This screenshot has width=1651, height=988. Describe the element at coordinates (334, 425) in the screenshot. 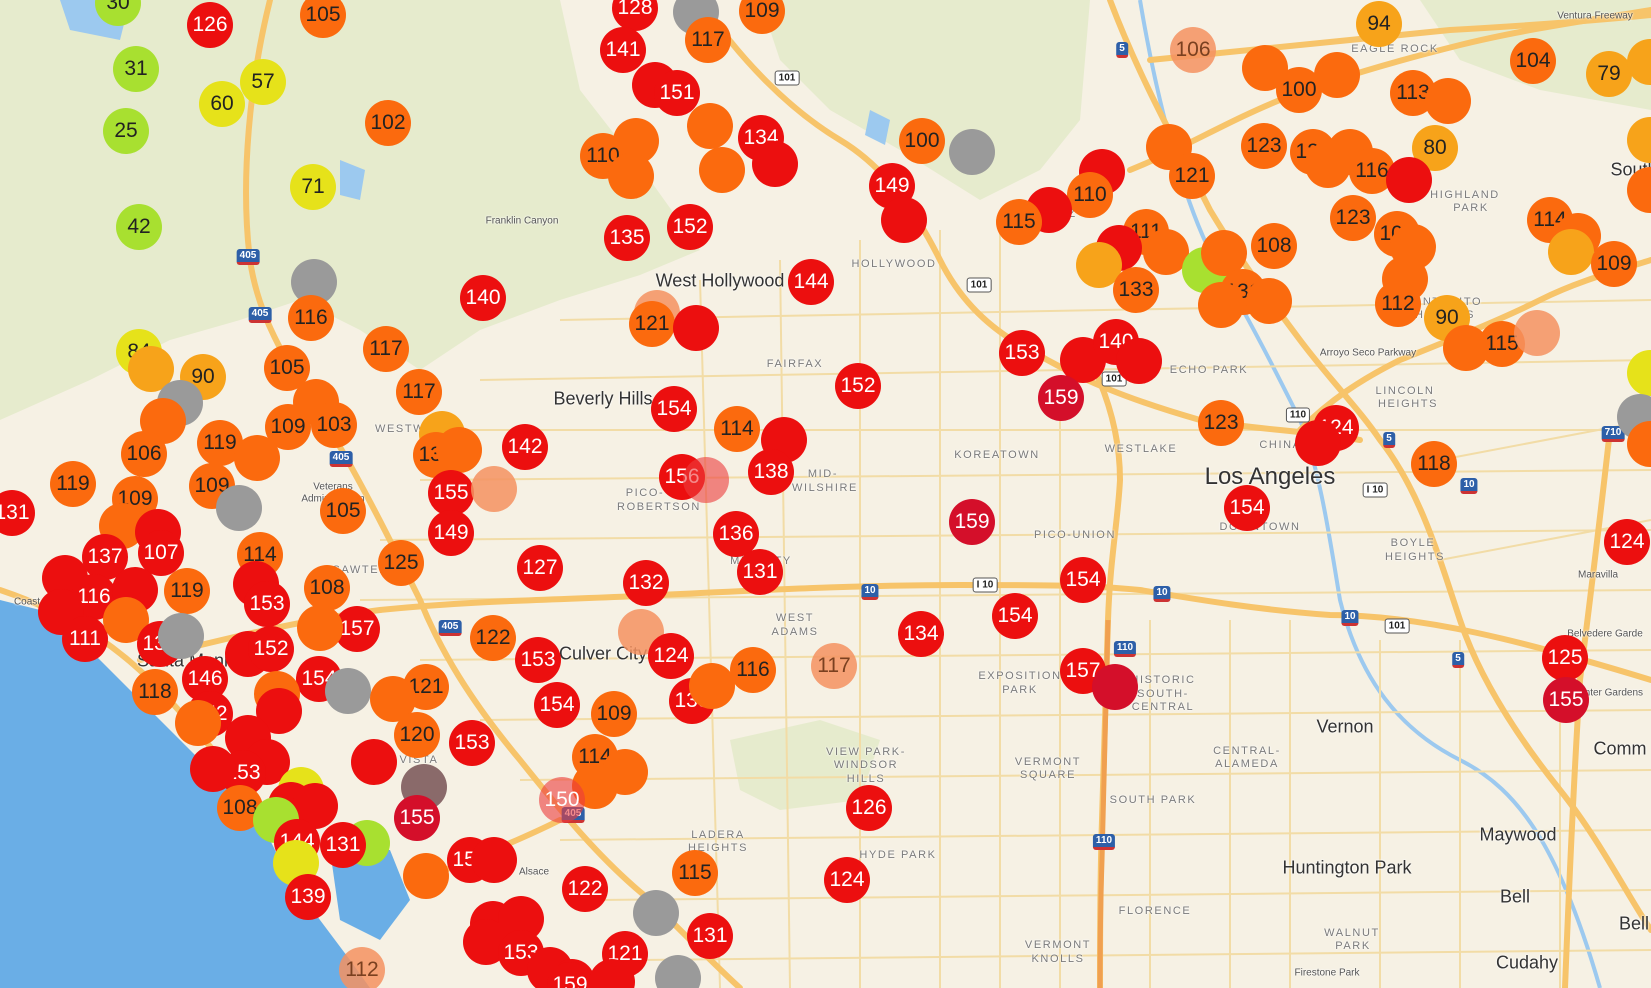

I see `sensor-marker: 103` at that location.